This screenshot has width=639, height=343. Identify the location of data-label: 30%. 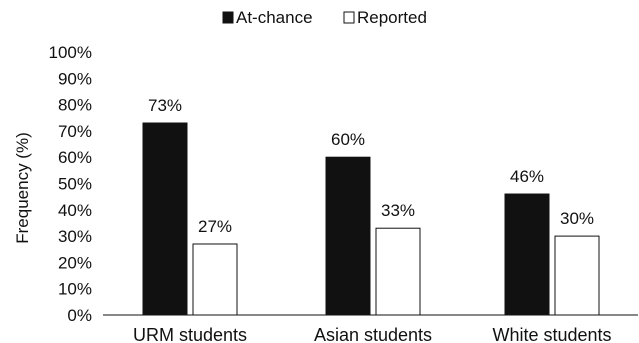
(577, 218).